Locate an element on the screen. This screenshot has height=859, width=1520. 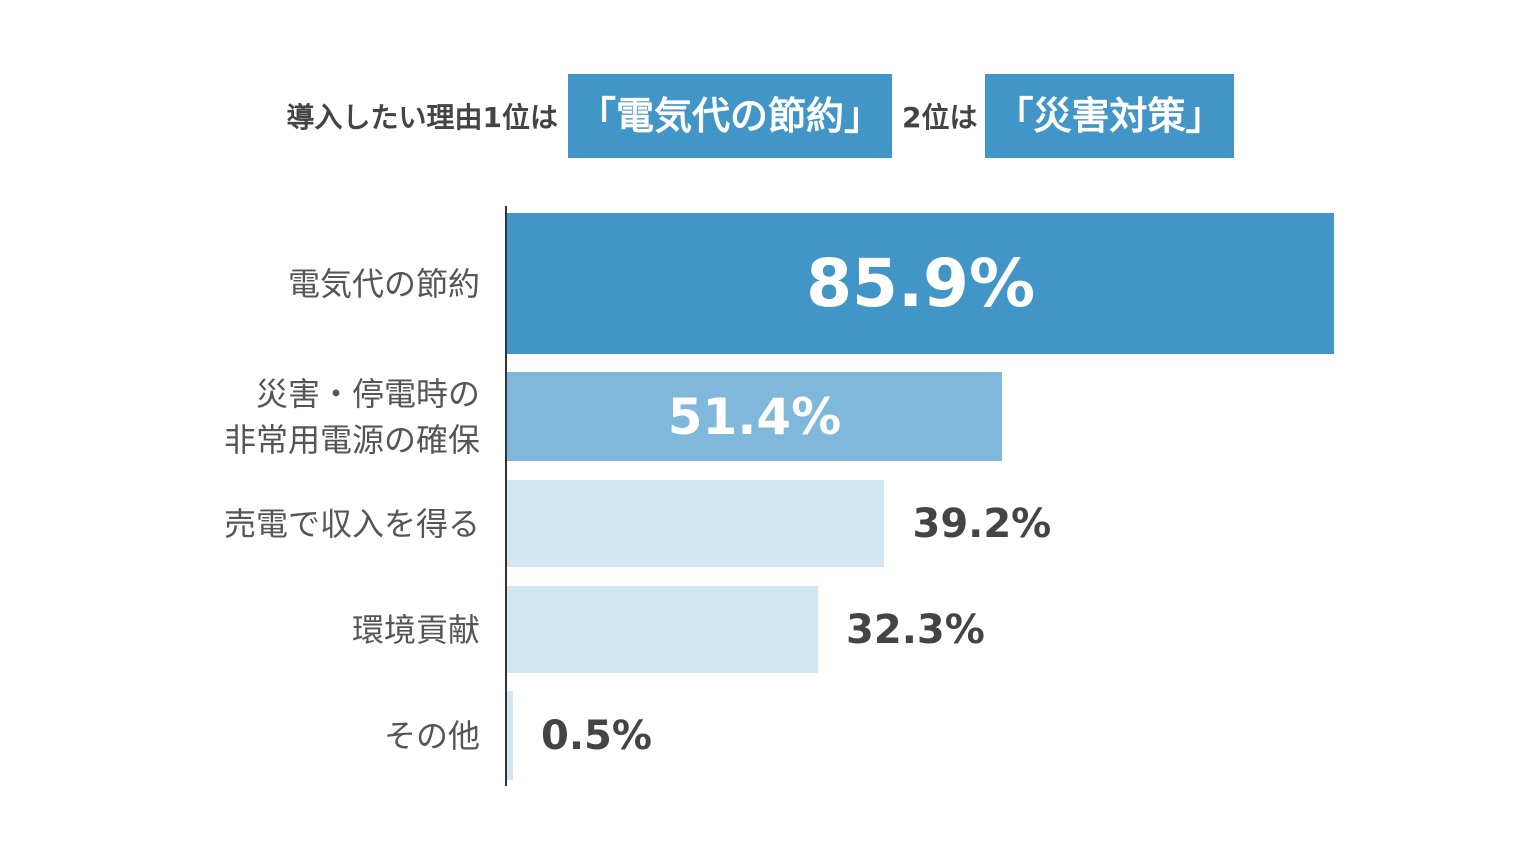
category-label-2: 災害・停電時の 非常用電源の確保 is located at coordinates (351, 416).